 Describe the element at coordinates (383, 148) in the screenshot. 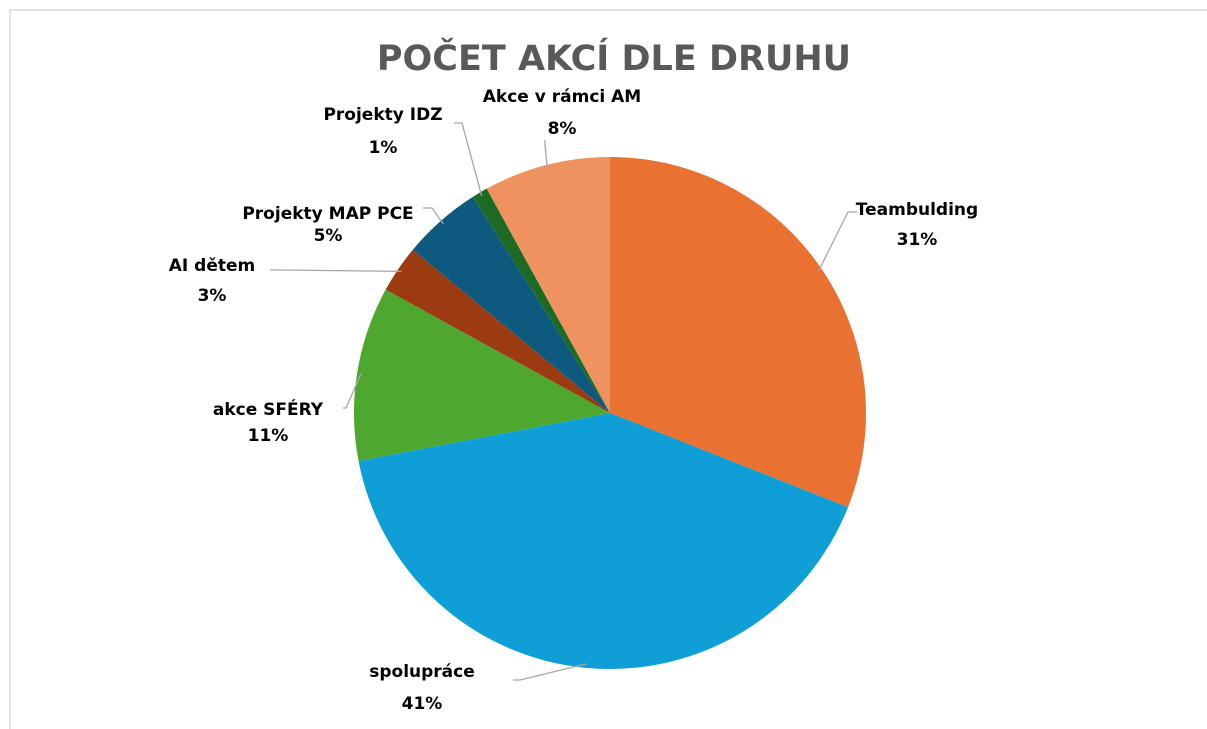

I see `slice-value-label: 1%` at that location.